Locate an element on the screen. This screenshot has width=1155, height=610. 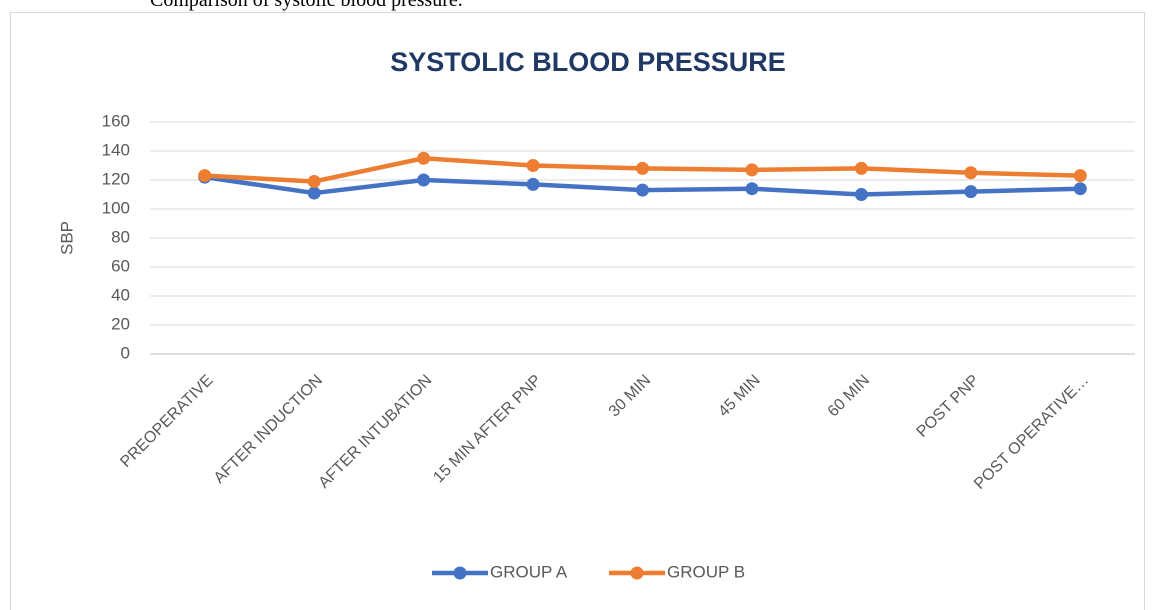
y-tick-label: 20 is located at coordinates (120, 323).